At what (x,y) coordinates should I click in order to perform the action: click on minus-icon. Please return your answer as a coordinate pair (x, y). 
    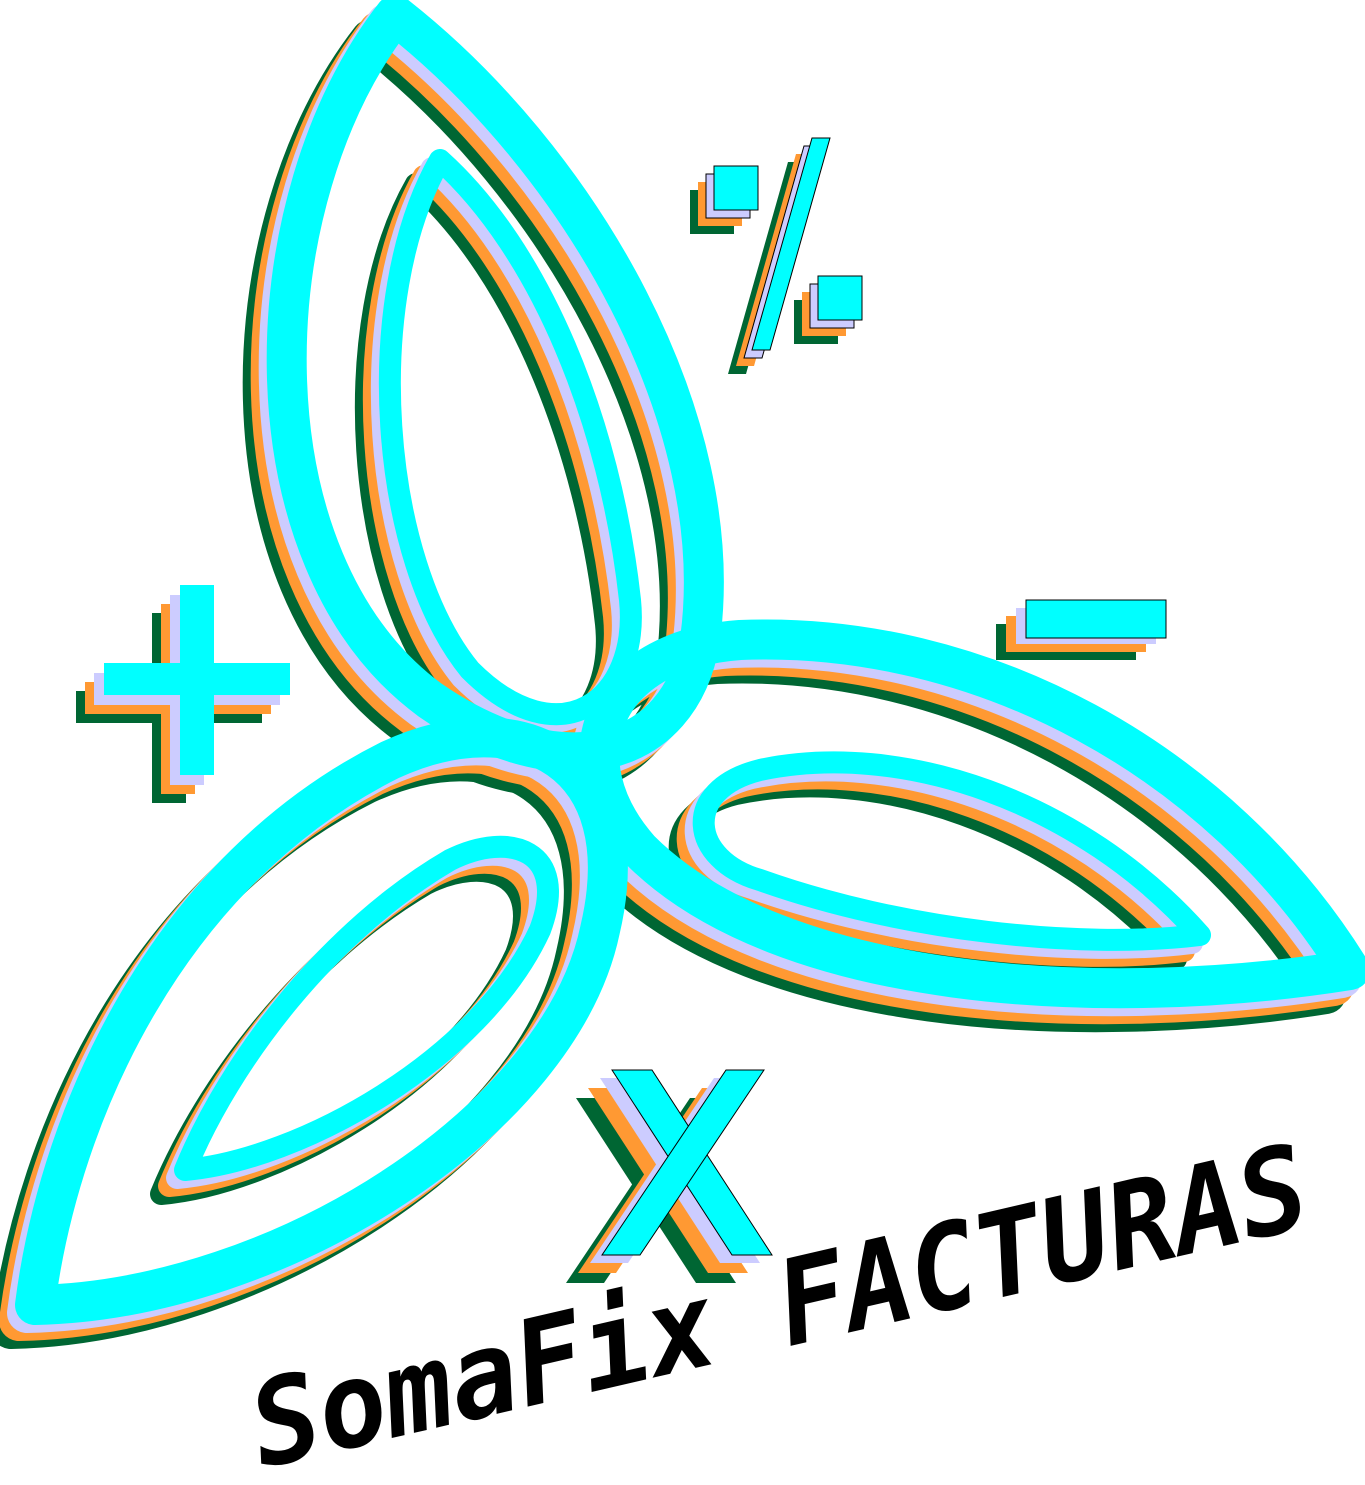
    Looking at the image, I should click on (1081, 629).